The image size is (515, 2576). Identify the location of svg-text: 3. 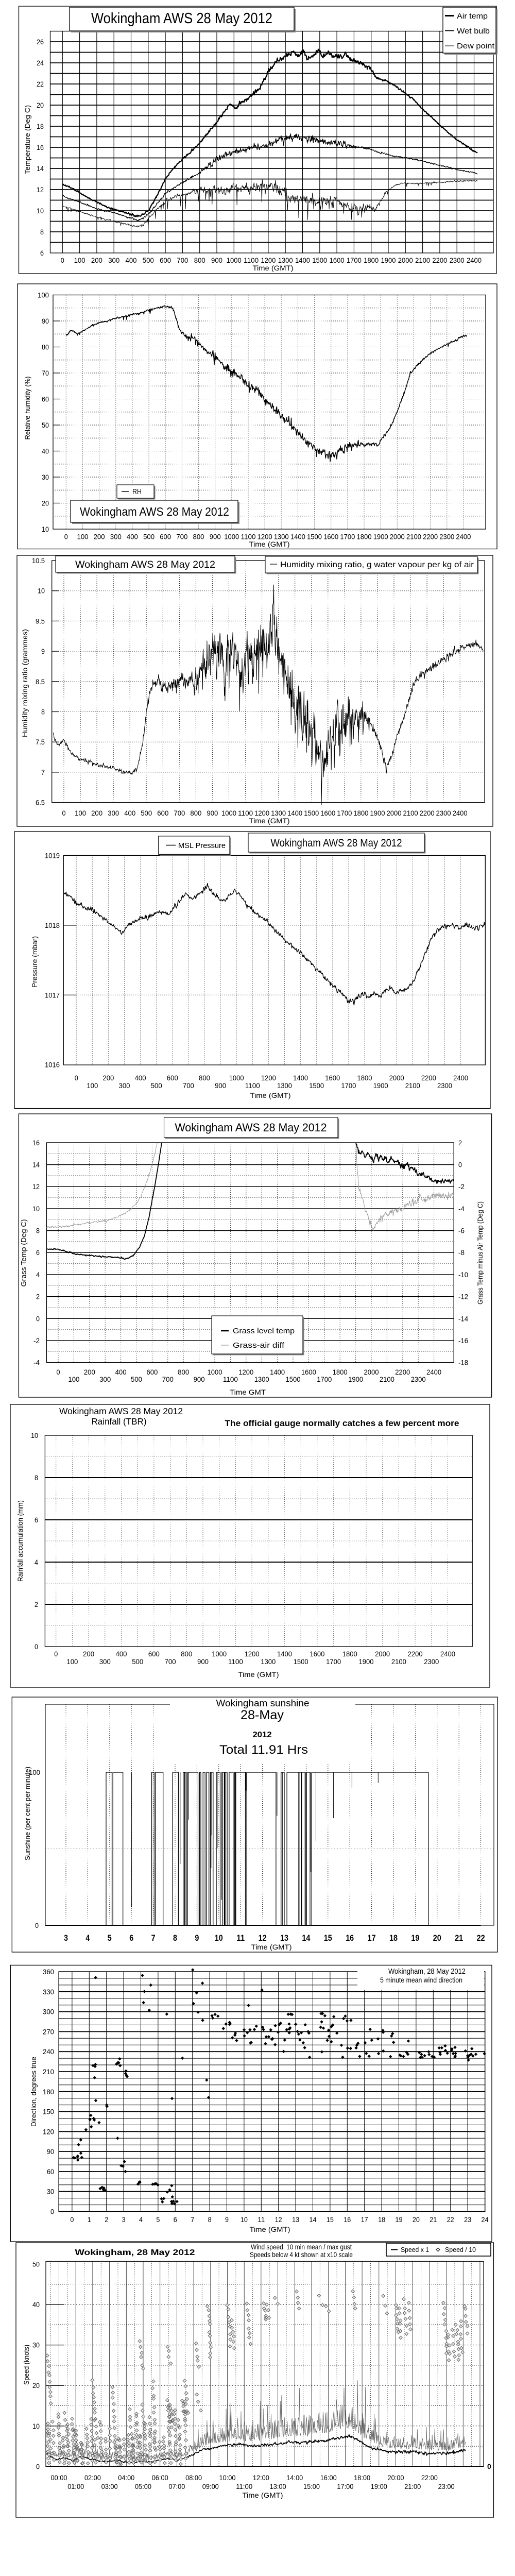
(66, 1938).